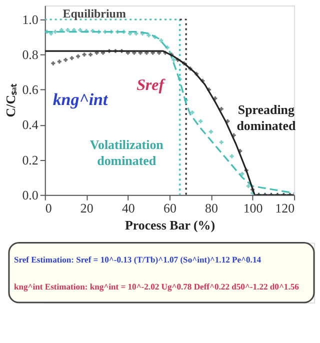 Image resolution: width=320 pixels, height=343 pixels. What do you see at coordinates (80, 100) in the screenshot?
I see `annotation: kng^int` at bounding box center [80, 100].